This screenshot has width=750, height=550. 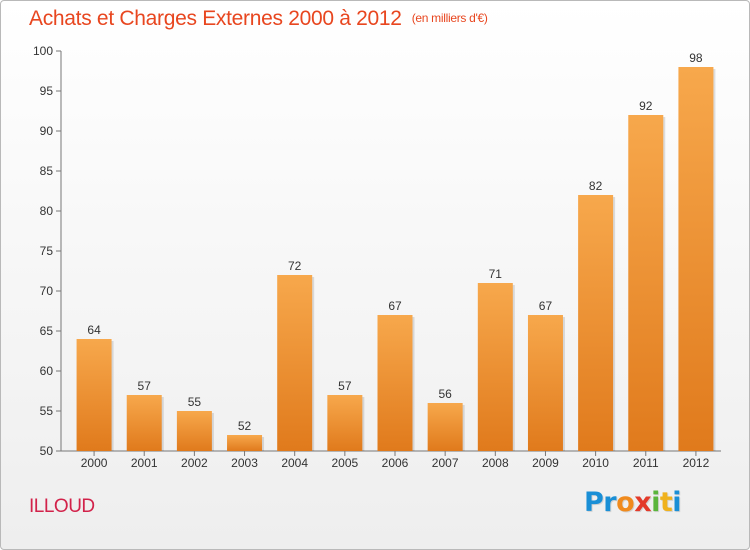 I want to click on data-label: 98, so click(x=696, y=58).